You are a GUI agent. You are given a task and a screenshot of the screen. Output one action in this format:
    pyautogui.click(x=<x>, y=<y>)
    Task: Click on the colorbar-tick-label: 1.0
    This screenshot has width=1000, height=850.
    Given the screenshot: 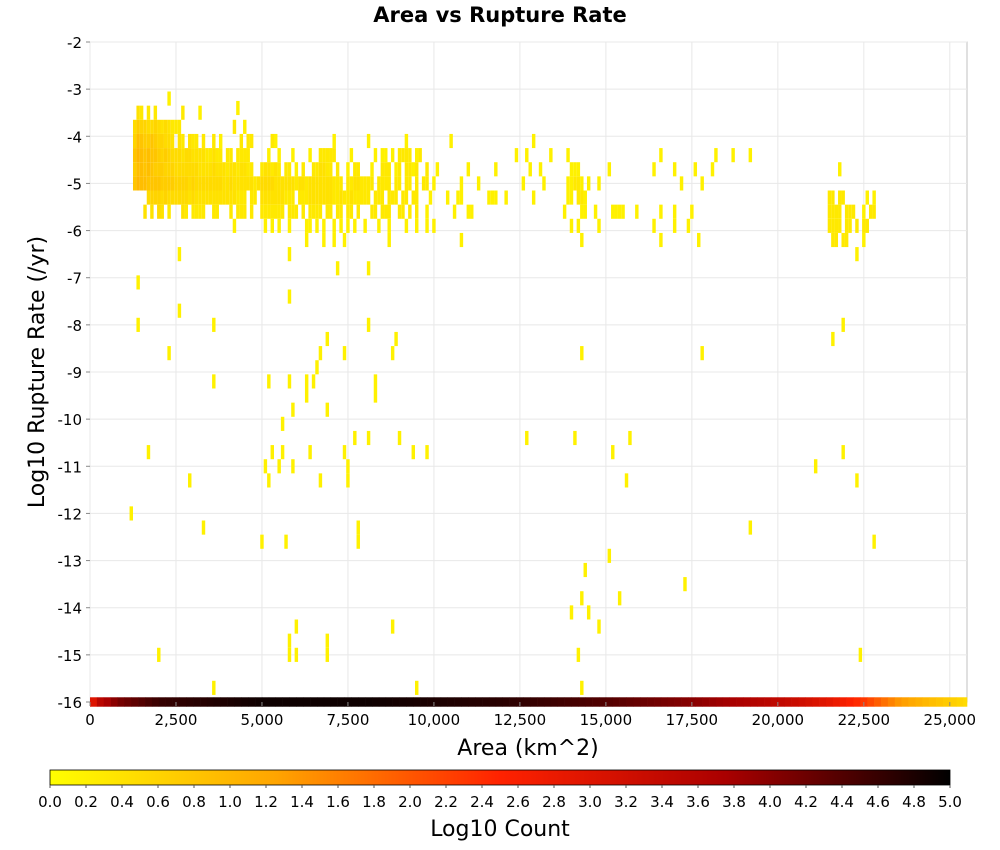 What is the action you would take?
    pyautogui.click(x=230, y=802)
    